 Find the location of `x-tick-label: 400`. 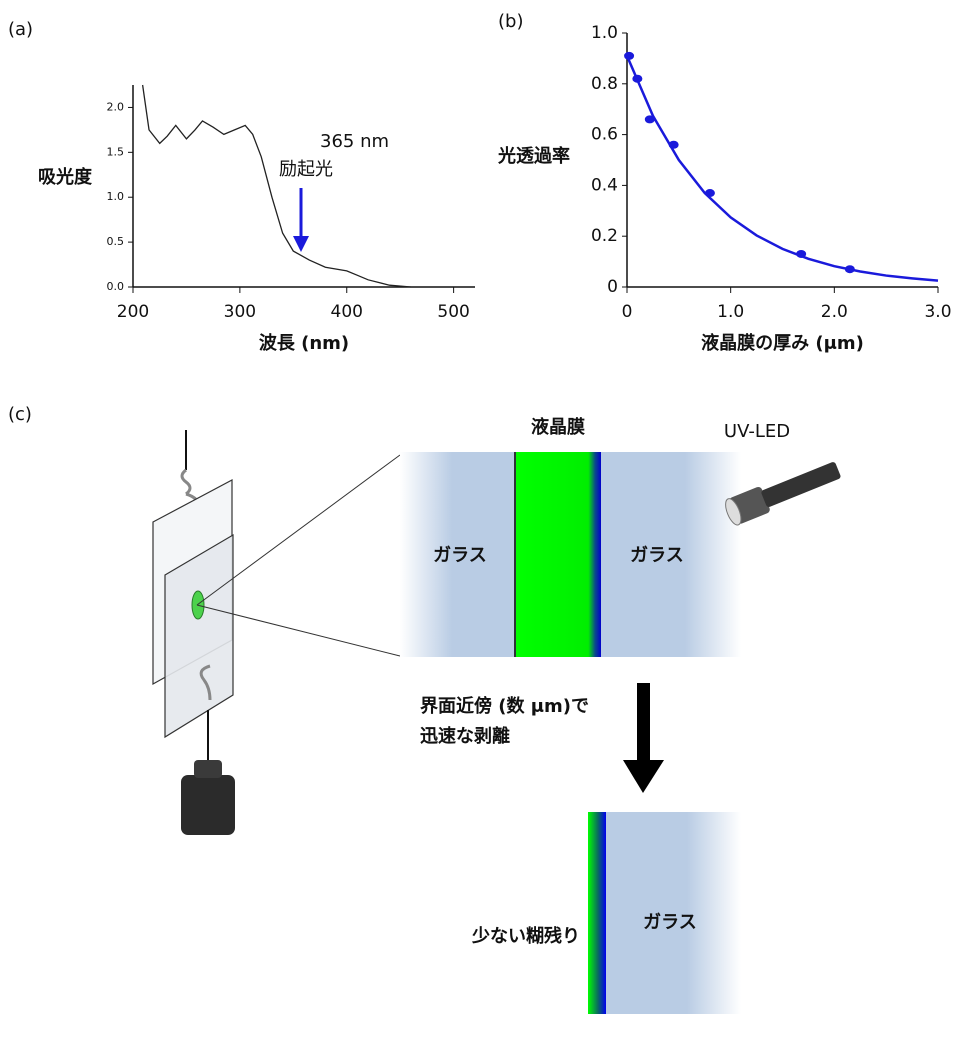

x-tick-label: 400 is located at coordinates (347, 312).